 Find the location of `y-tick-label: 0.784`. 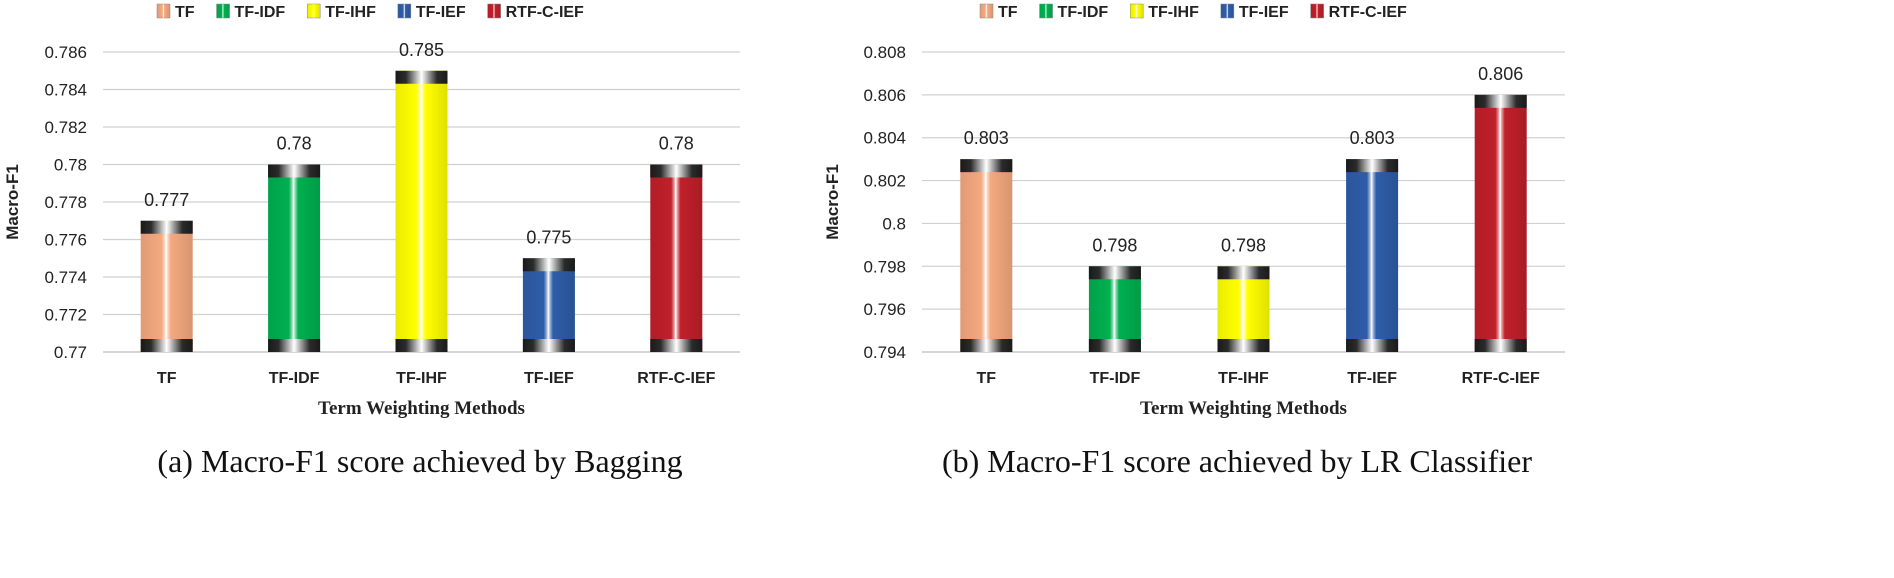

y-tick-label: 0.784 is located at coordinates (65, 90).